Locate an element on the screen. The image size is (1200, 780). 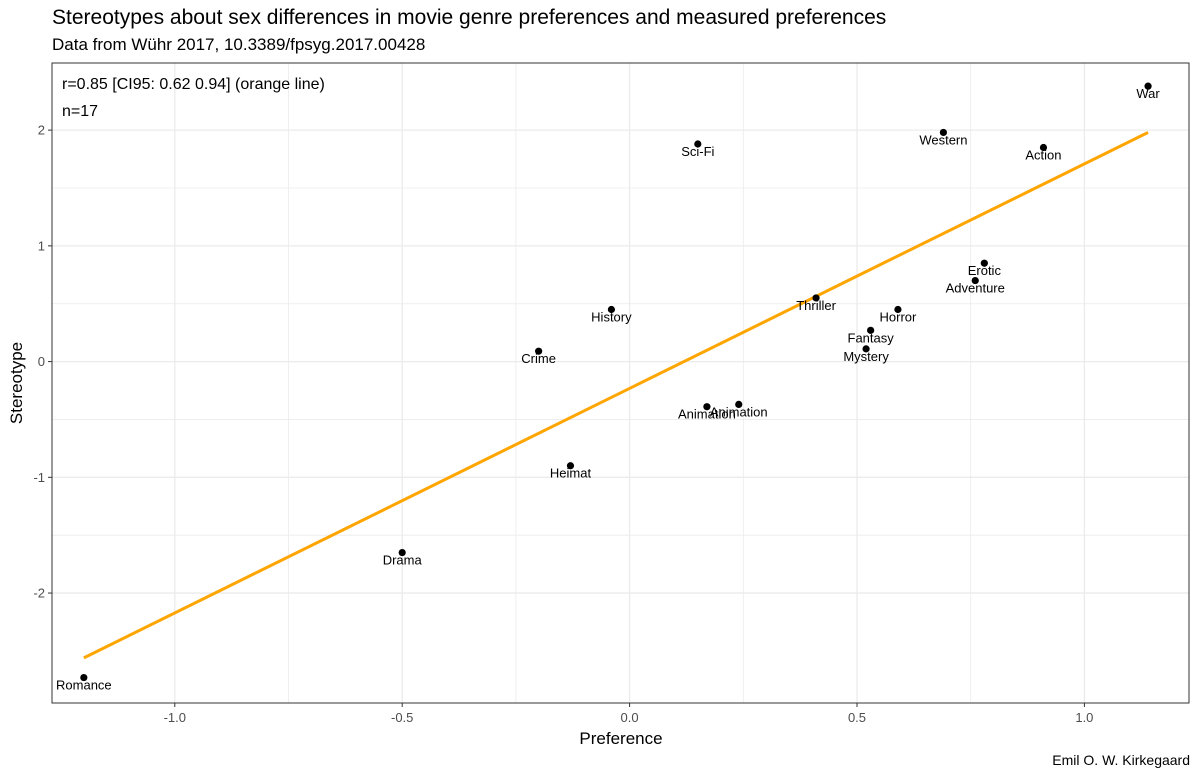
x-axis-ticks: -1.0 -0.5 0.0 0.5 1.0 is located at coordinates (628, 714).